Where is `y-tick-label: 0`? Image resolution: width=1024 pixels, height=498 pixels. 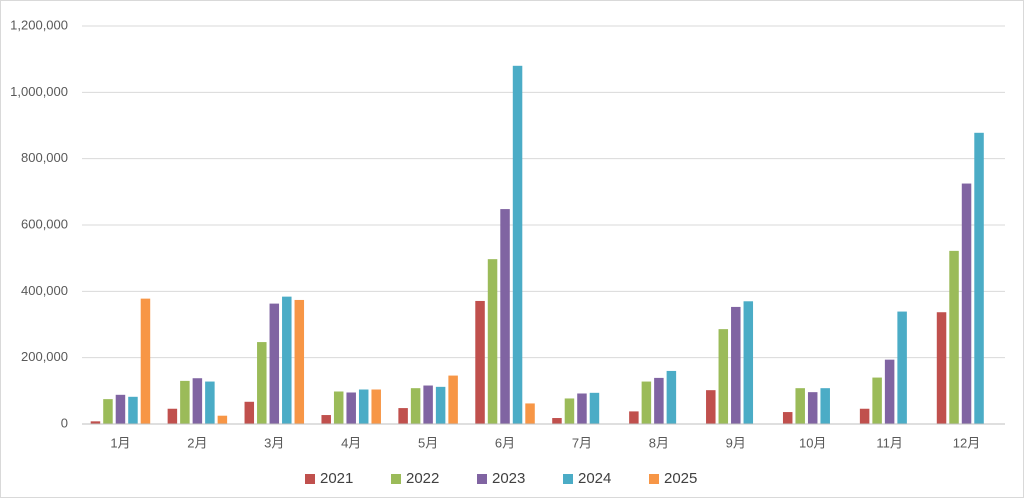
y-tick-label: 0 is located at coordinates (64, 422).